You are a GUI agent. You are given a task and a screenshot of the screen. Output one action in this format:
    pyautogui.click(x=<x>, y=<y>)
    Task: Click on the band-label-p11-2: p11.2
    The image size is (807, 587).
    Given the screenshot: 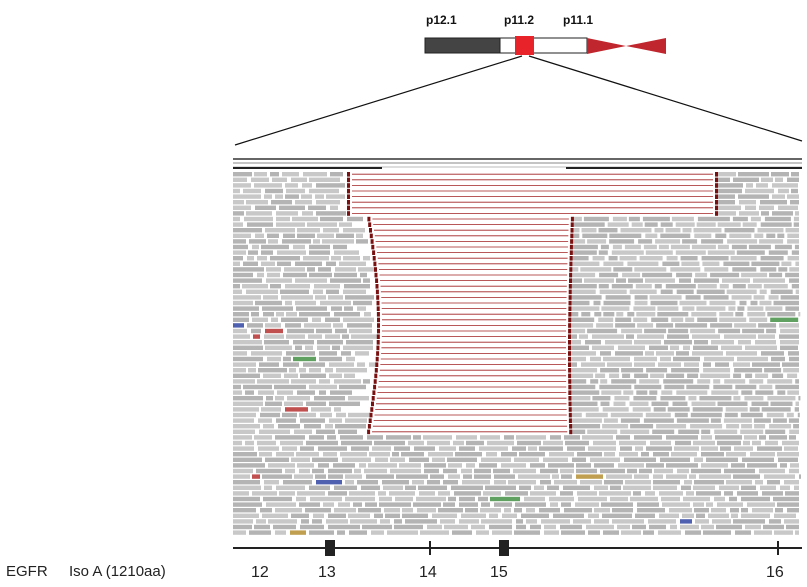 What is the action you would take?
    pyautogui.click(x=519, y=20)
    